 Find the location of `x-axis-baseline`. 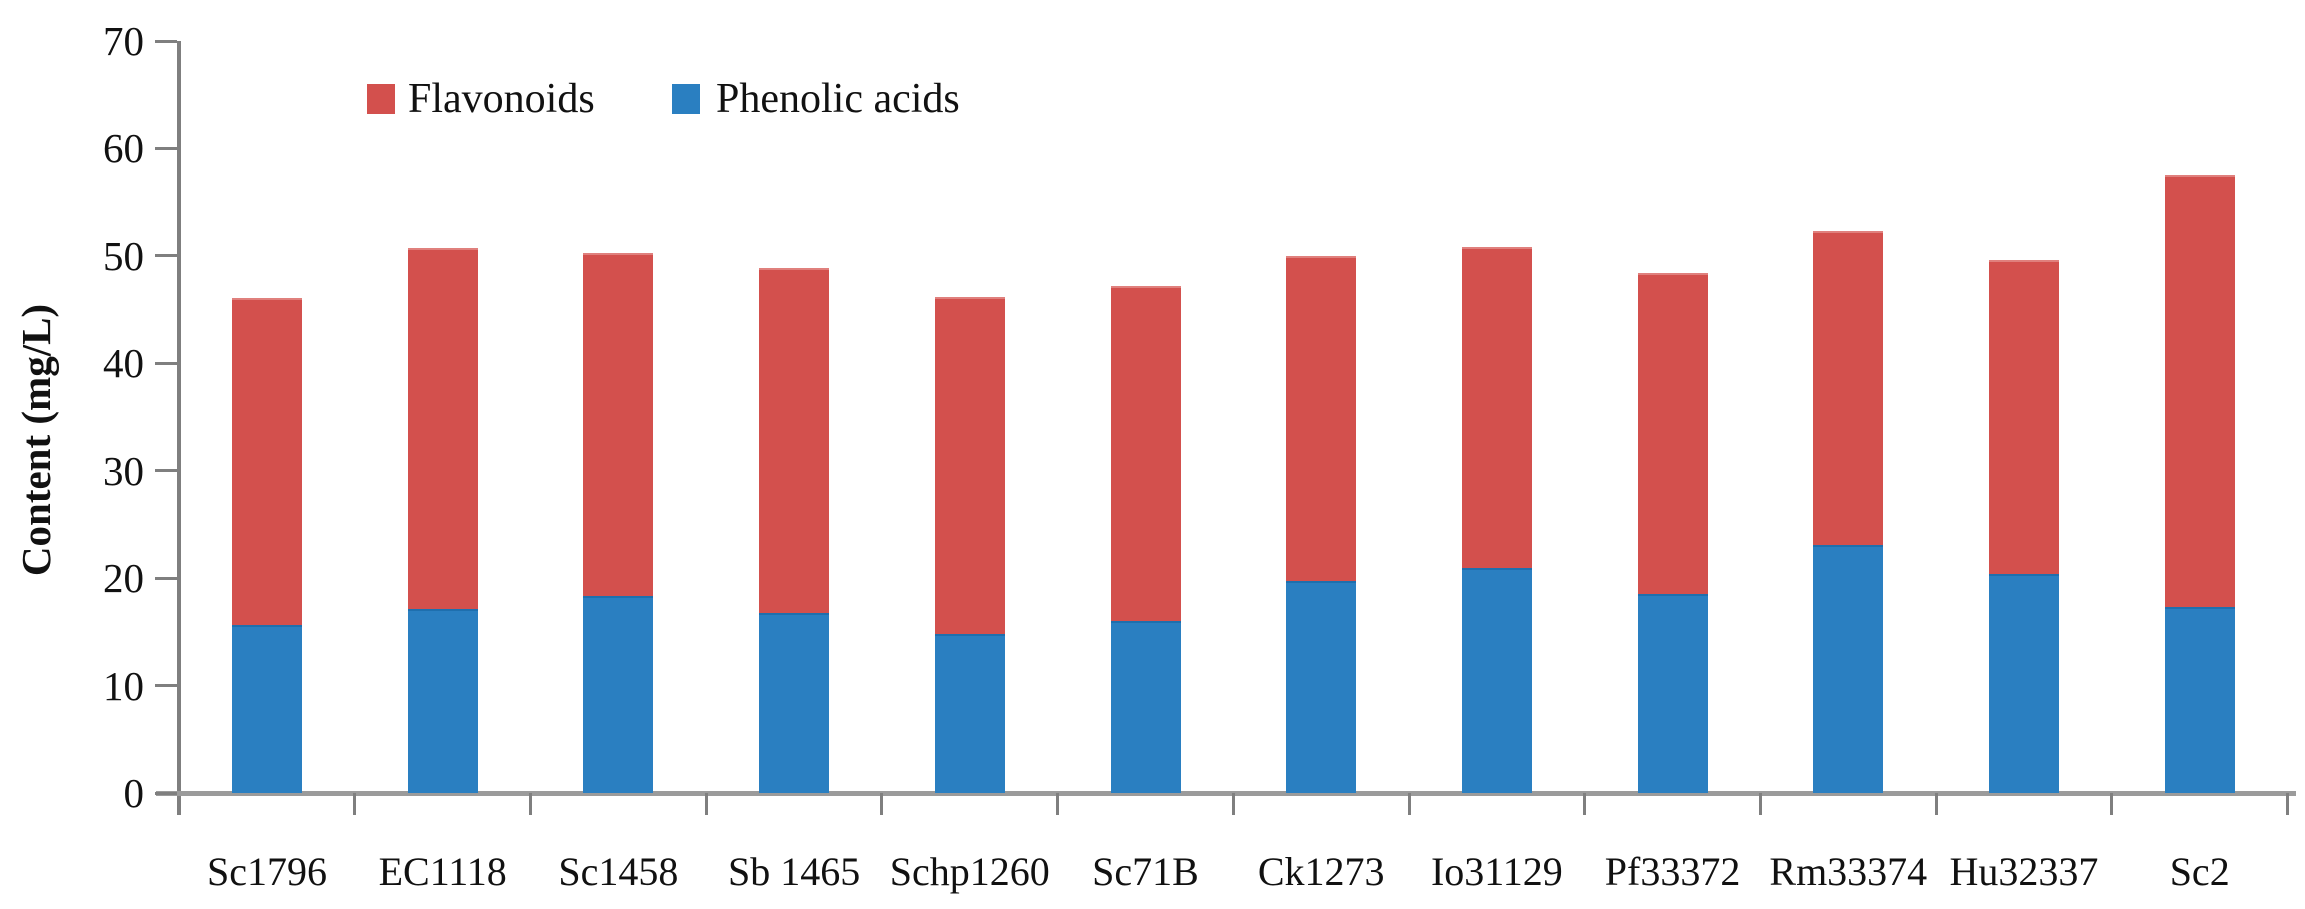

x-axis-baseline is located at coordinates (1226, 793).